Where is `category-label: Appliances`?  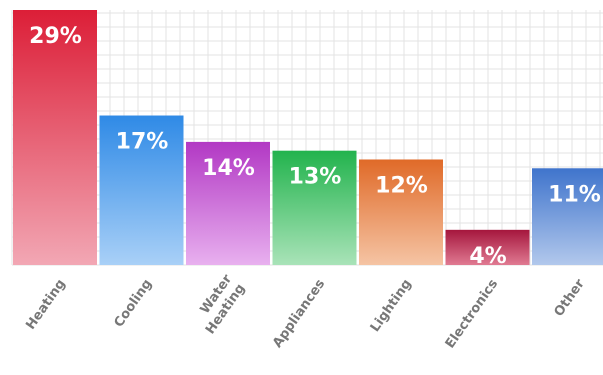 category-label: Appliances is located at coordinates (299, 313).